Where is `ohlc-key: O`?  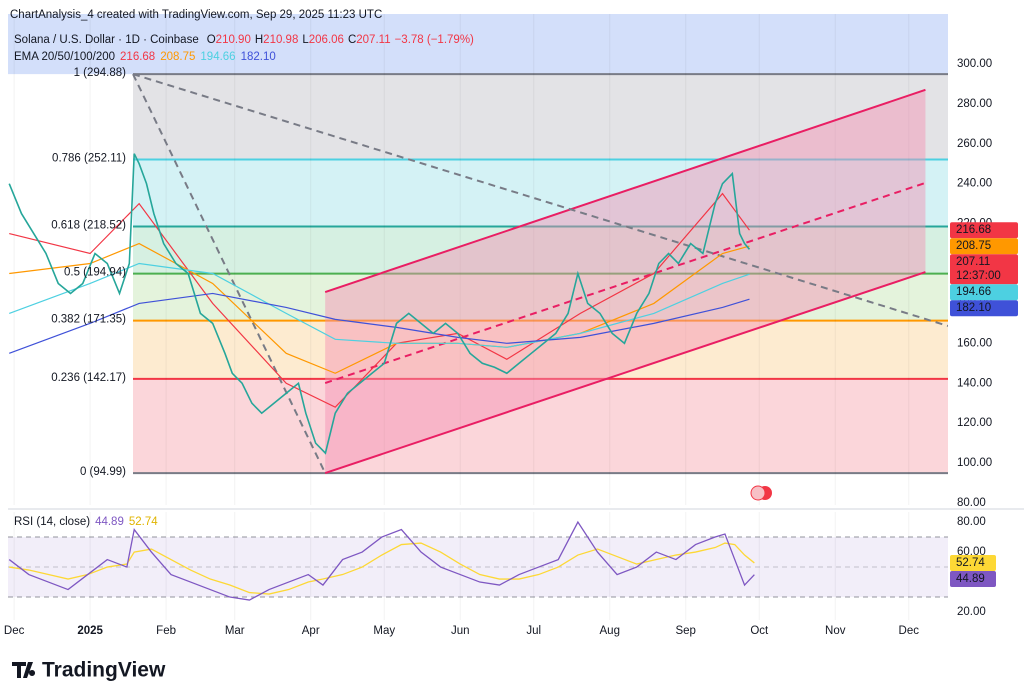 ohlc-key: O is located at coordinates (211, 40).